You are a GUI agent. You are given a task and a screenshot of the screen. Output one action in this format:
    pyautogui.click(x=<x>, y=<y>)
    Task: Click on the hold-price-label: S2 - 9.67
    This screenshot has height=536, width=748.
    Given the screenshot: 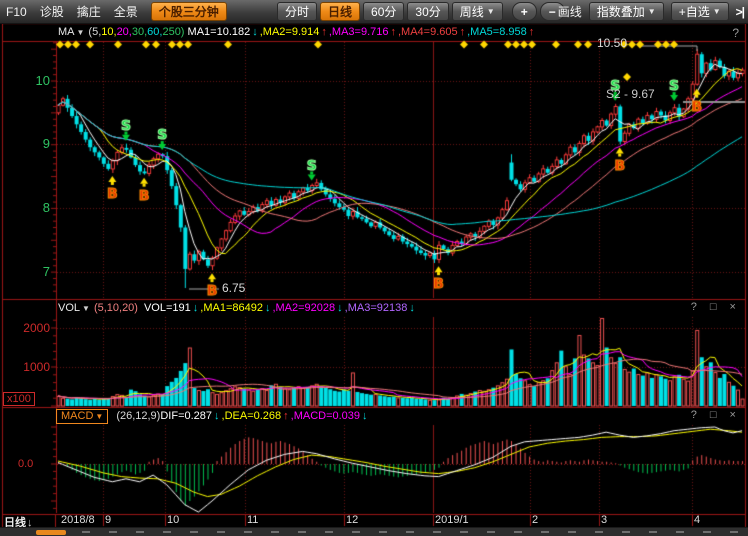 What is the action you would take?
    pyautogui.click(x=630, y=94)
    